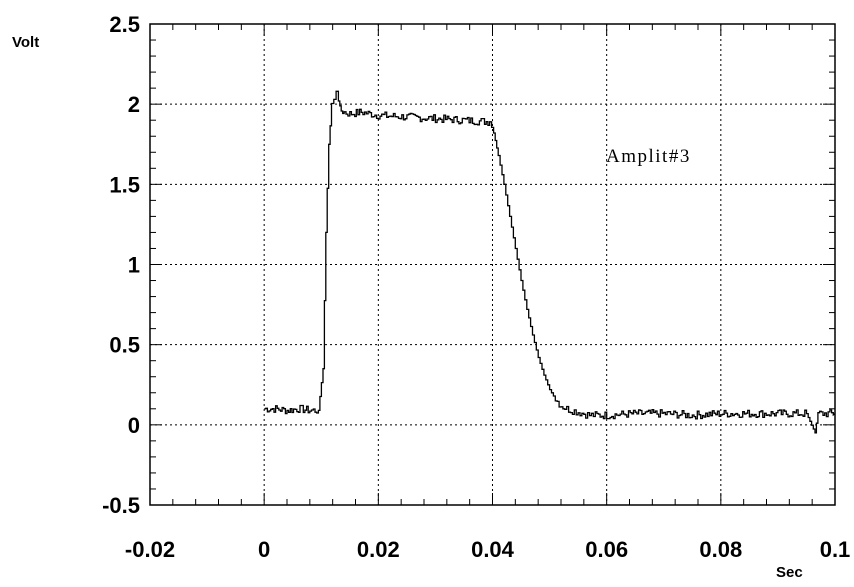 The image size is (854, 587). What do you see at coordinates (134, 425) in the screenshot?
I see `y-tick-label: 0` at bounding box center [134, 425].